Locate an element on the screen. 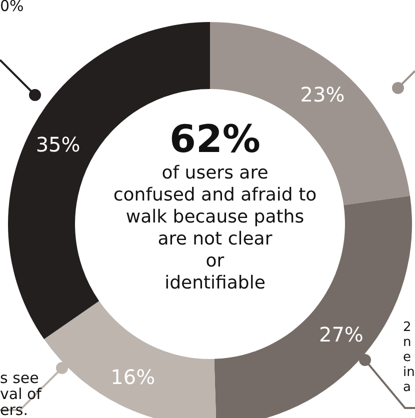 The image size is (415, 418). text: s see val of ers. is located at coordinates (21, 393).